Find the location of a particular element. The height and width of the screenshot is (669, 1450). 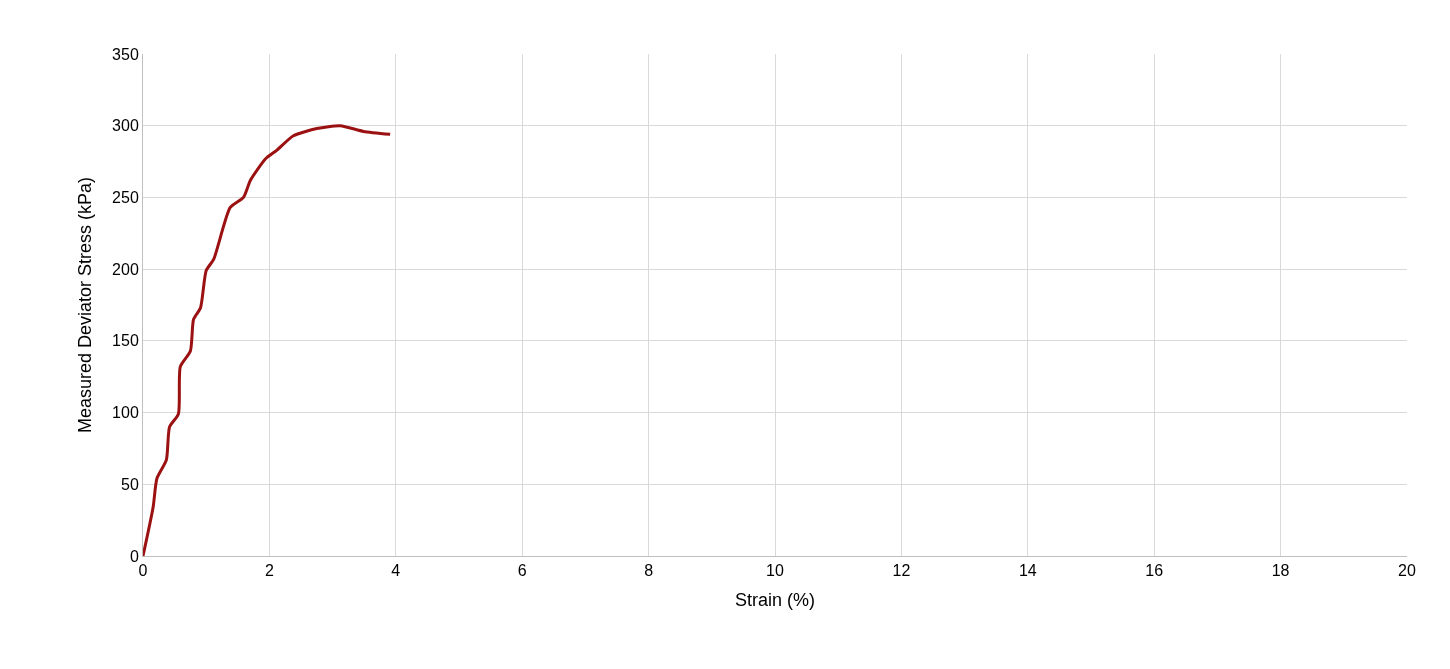

x-tick-label: 18 is located at coordinates (1280, 571).